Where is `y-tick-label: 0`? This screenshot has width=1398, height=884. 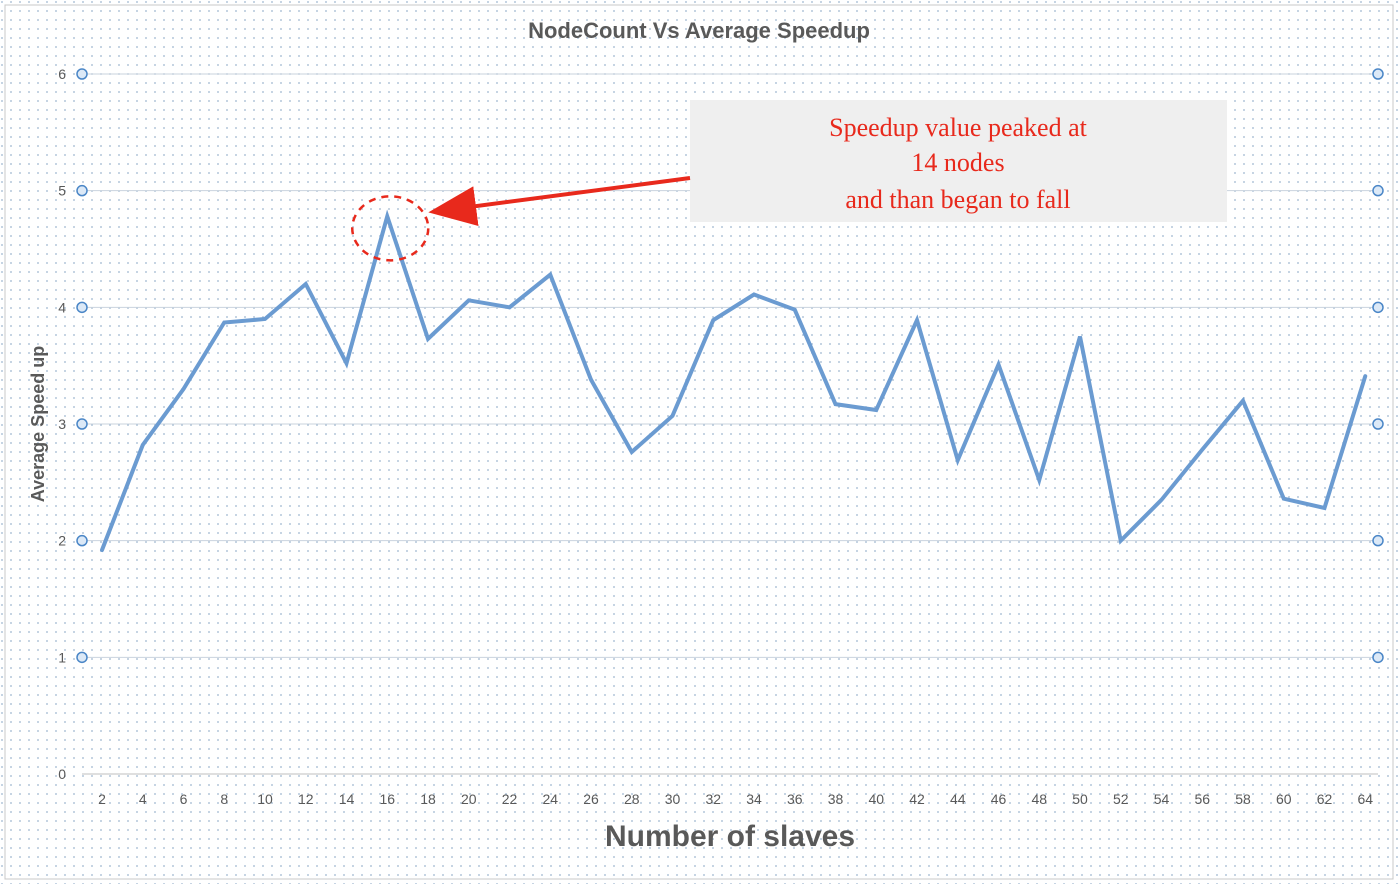
y-tick-label: 0 is located at coordinates (62, 774).